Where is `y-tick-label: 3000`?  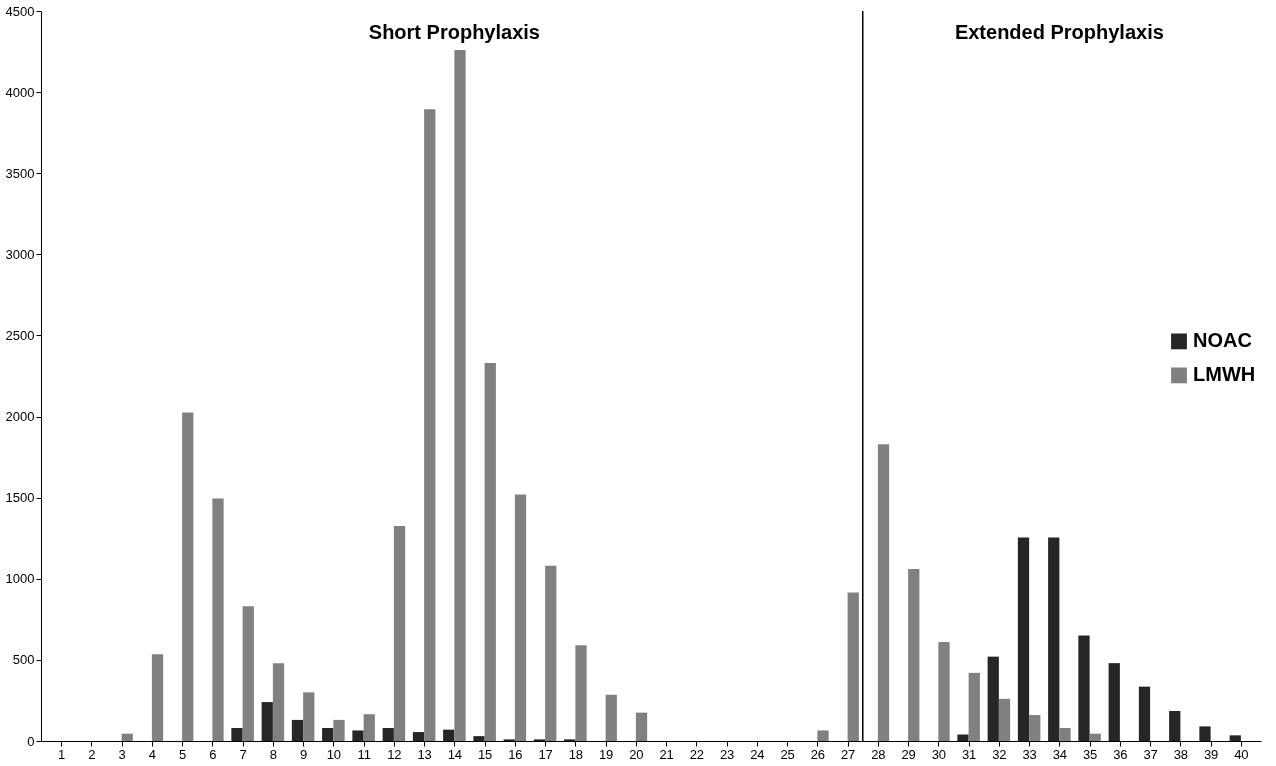 y-tick-label: 3000 is located at coordinates (20, 254).